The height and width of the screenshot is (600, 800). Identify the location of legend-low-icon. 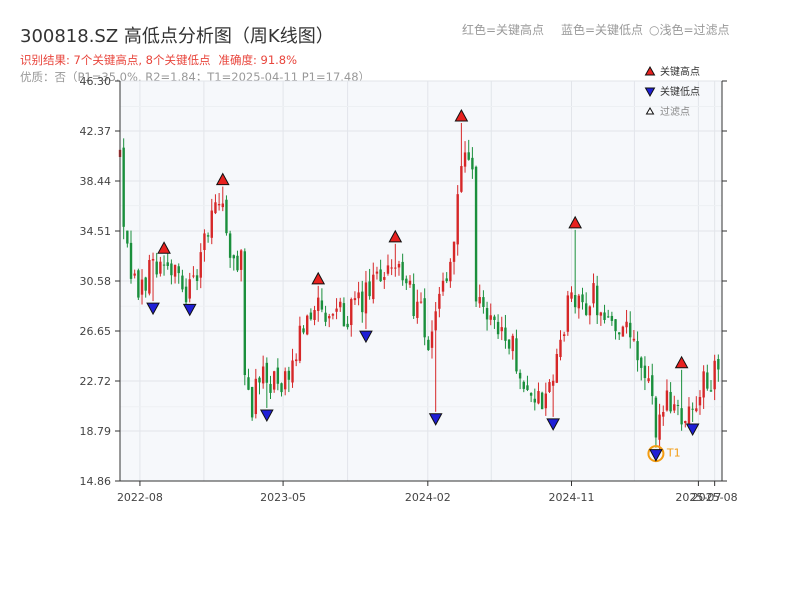
(650, 92).